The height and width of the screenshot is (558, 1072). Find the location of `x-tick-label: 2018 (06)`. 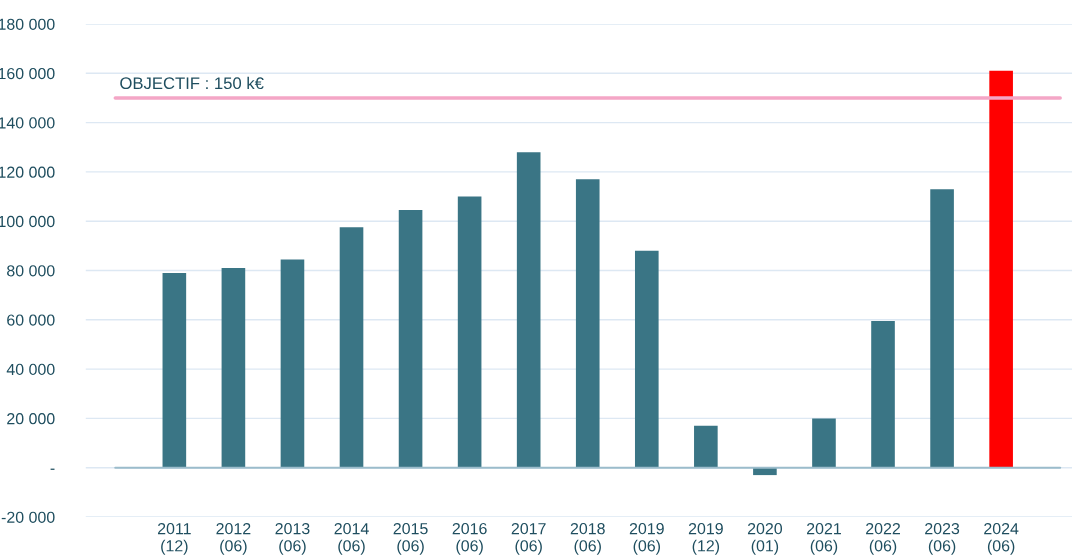

x-tick-label: 2018 (06) is located at coordinates (587, 538).